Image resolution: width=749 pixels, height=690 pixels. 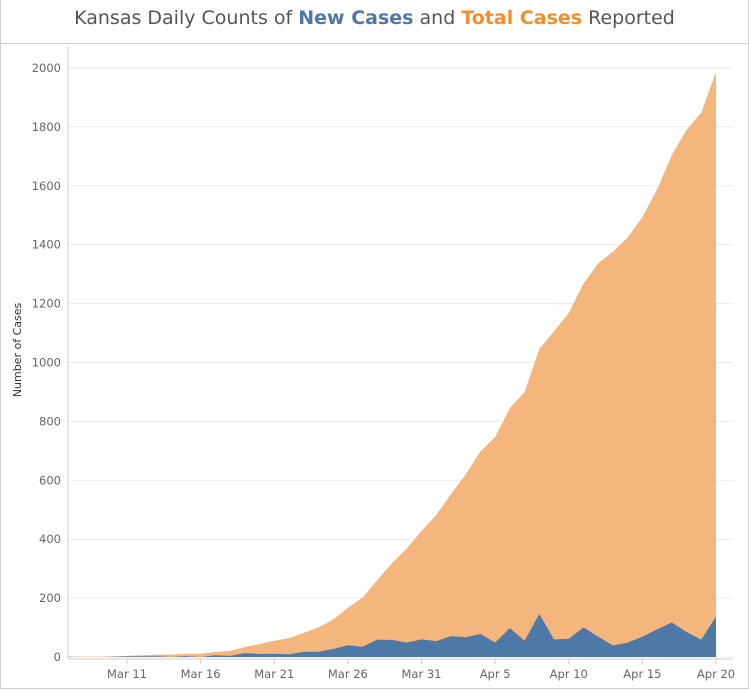 What do you see at coordinates (127, 674) in the screenshot?
I see `x-tick-label: Mar 11` at bounding box center [127, 674].